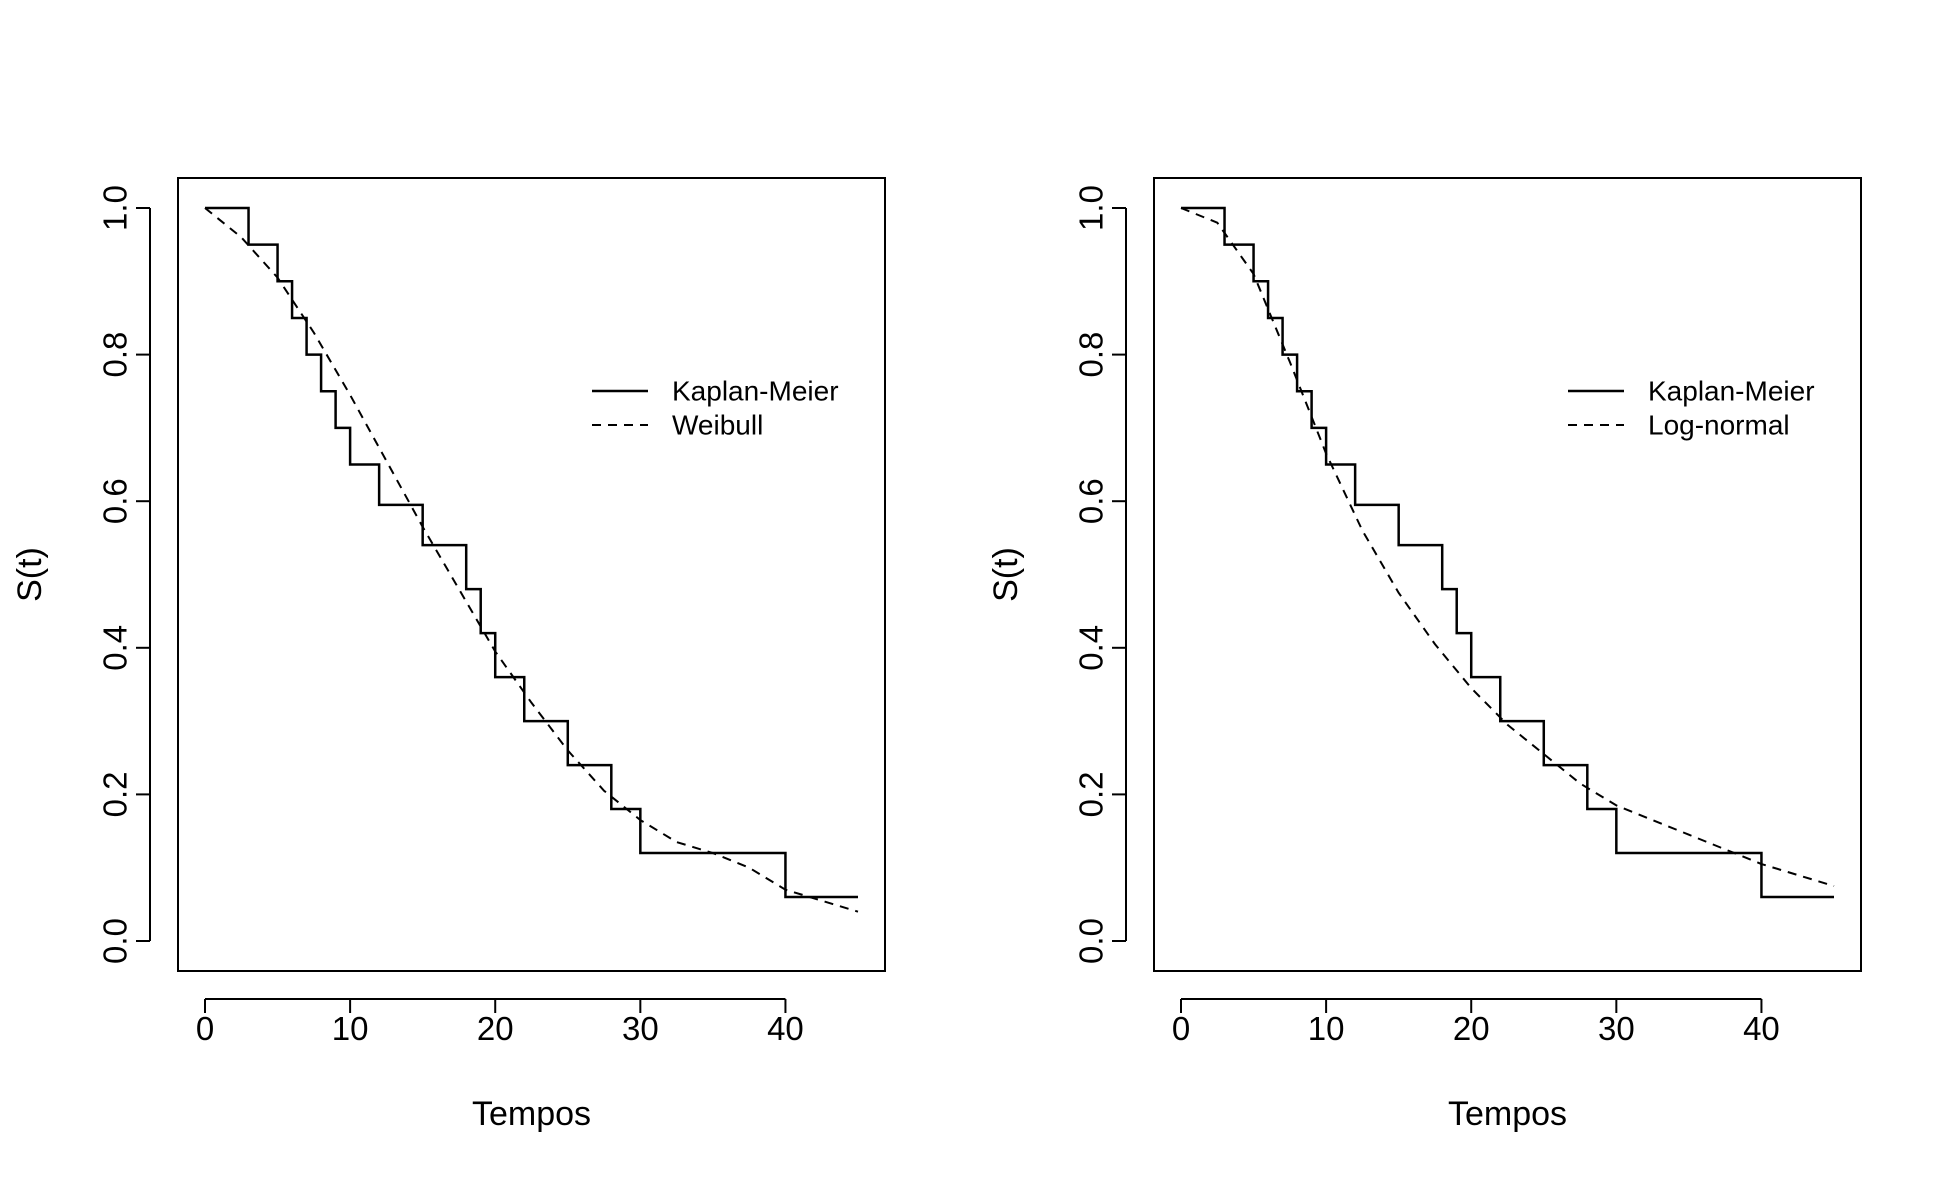 The height and width of the screenshot is (1188, 1944). What do you see at coordinates (1719, 425) in the screenshot?
I see `legend-label: Log-normal` at bounding box center [1719, 425].